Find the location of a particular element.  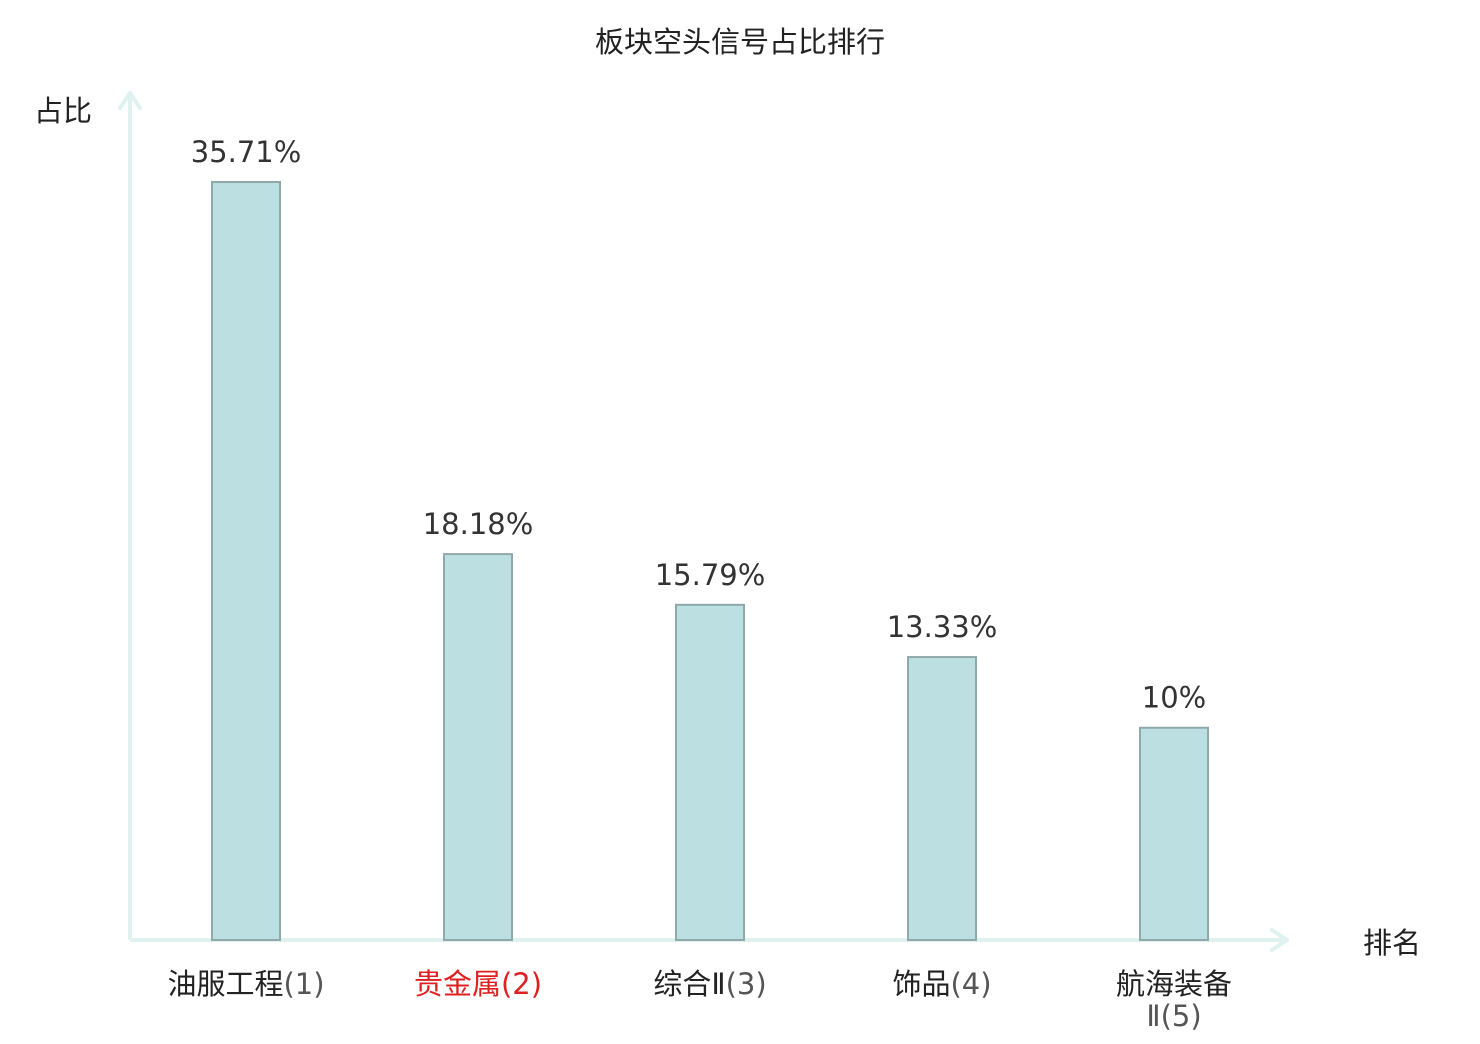

x-axis-label: 排名 is located at coordinates (1392, 943).